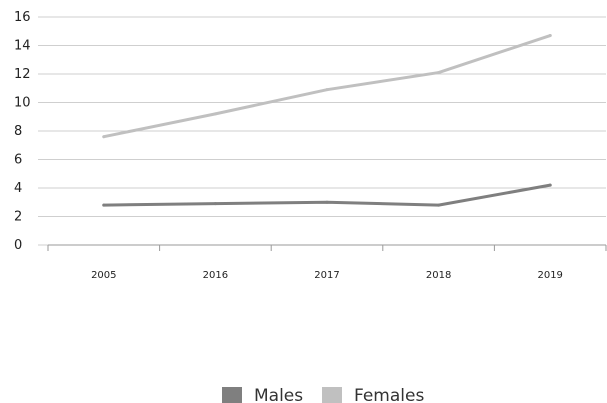  Describe the element at coordinates (22, 46) in the screenshot. I see `y-tick-label: 14` at that location.